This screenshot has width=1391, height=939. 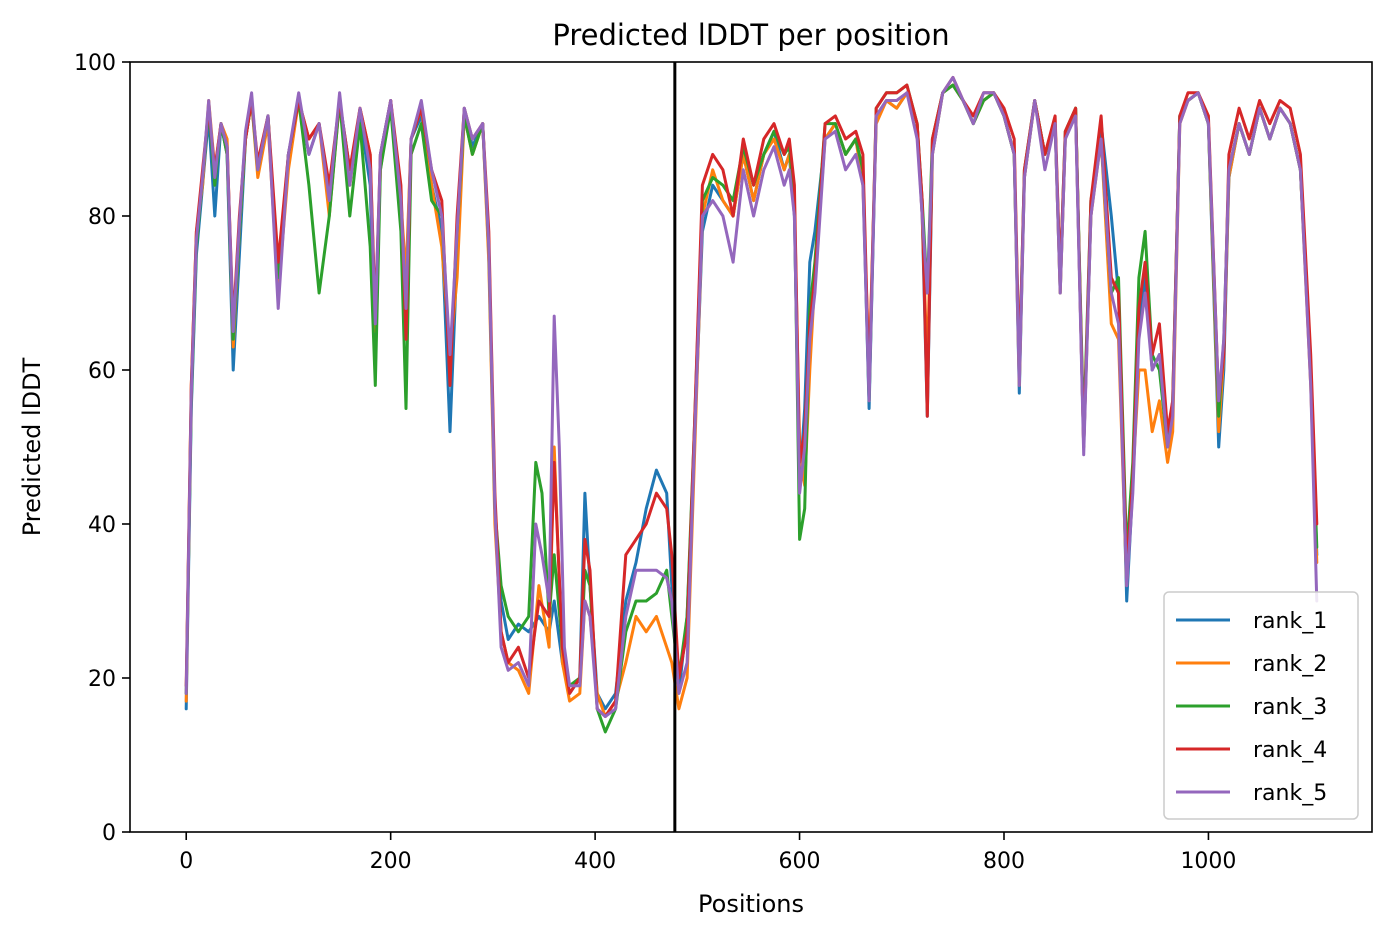 What do you see at coordinates (1290, 750) in the screenshot?
I see `legend-label-rank_4: rank_4` at bounding box center [1290, 750].